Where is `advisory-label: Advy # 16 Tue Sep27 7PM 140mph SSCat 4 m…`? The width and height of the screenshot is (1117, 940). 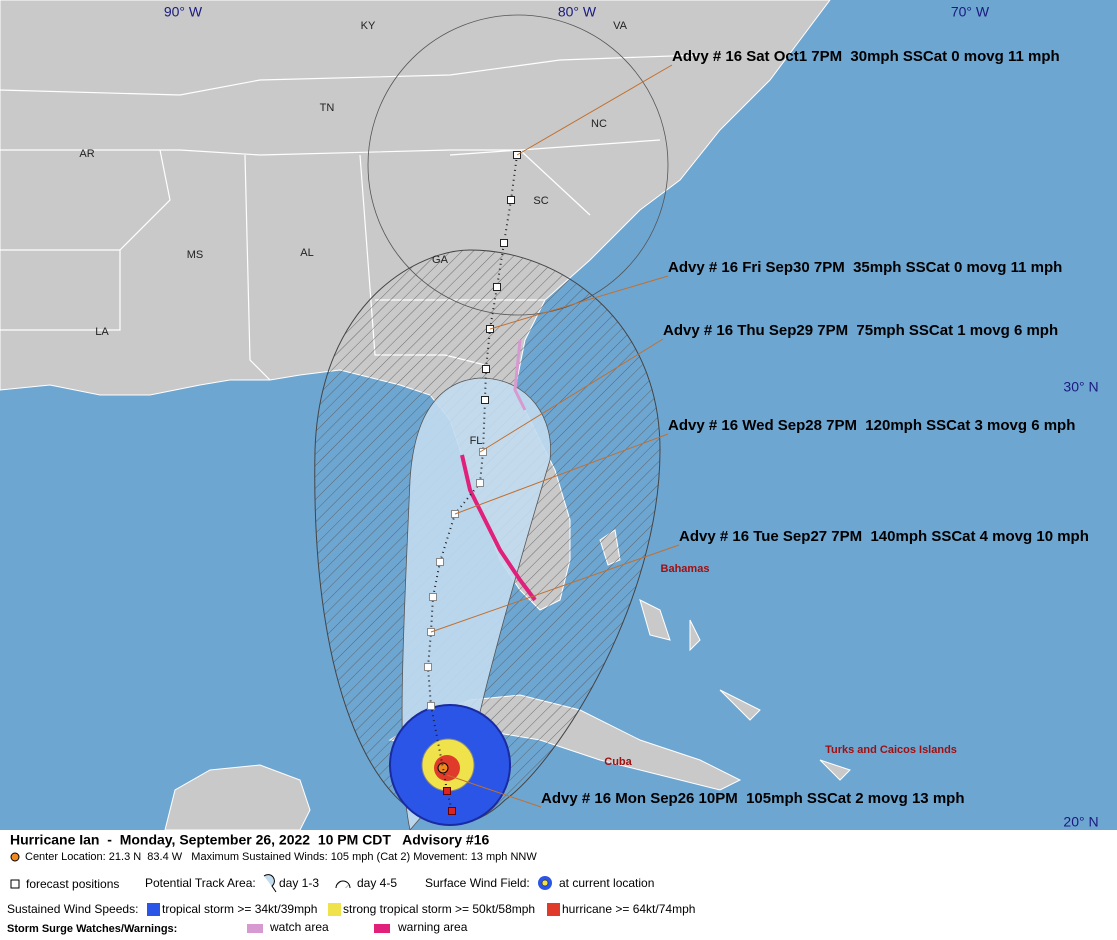 advisory-label: Advy # 16 Tue Sep27 7PM 140mph SSCat 4 m… is located at coordinates (884, 536).